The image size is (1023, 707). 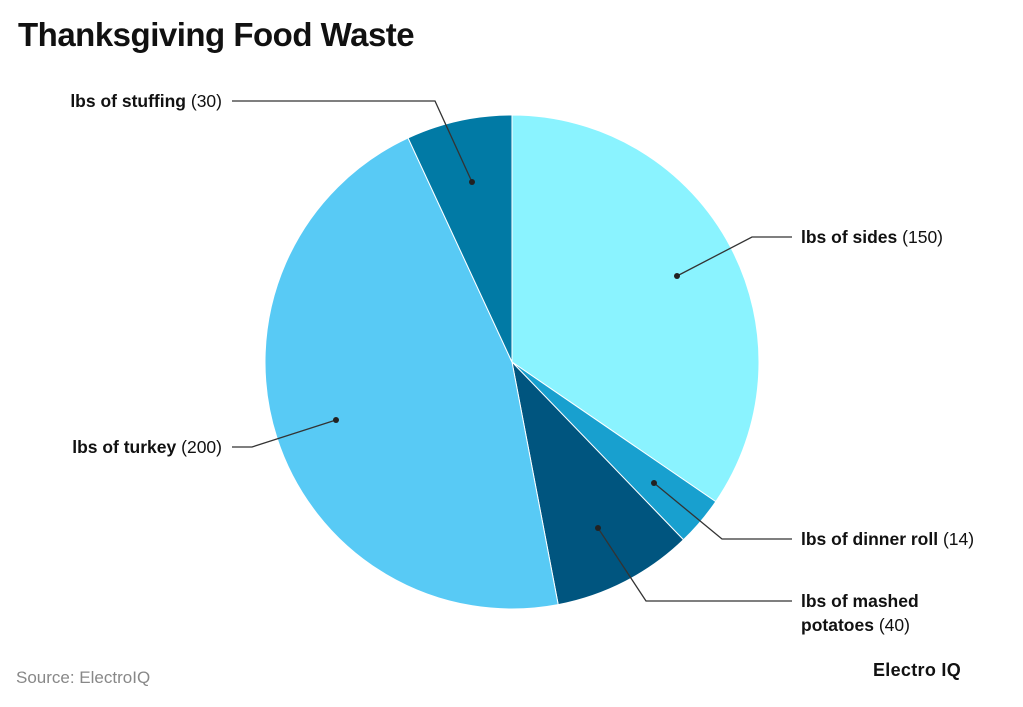 What do you see at coordinates (888, 539) in the screenshot?
I see `slice-label-dinner-roll: lbs of dinner roll (14)` at bounding box center [888, 539].